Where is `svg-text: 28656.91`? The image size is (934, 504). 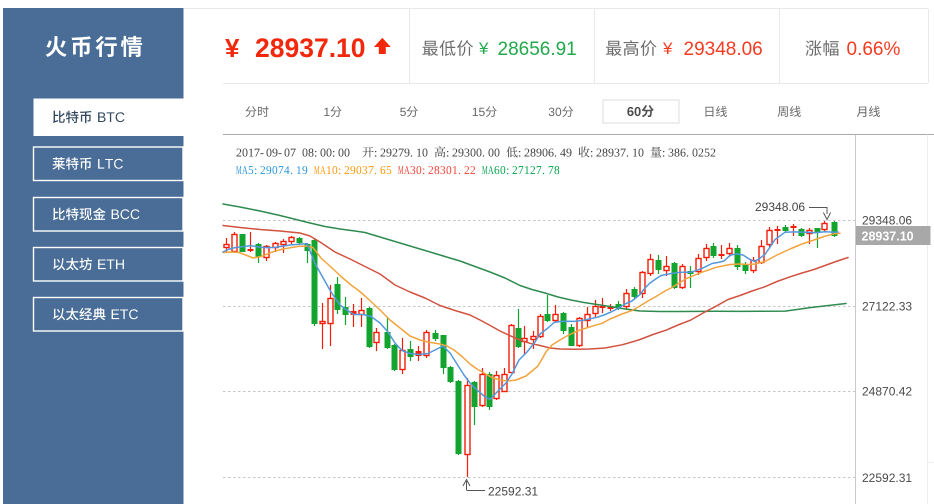 svg-text: 28656.91 is located at coordinates (537, 49).